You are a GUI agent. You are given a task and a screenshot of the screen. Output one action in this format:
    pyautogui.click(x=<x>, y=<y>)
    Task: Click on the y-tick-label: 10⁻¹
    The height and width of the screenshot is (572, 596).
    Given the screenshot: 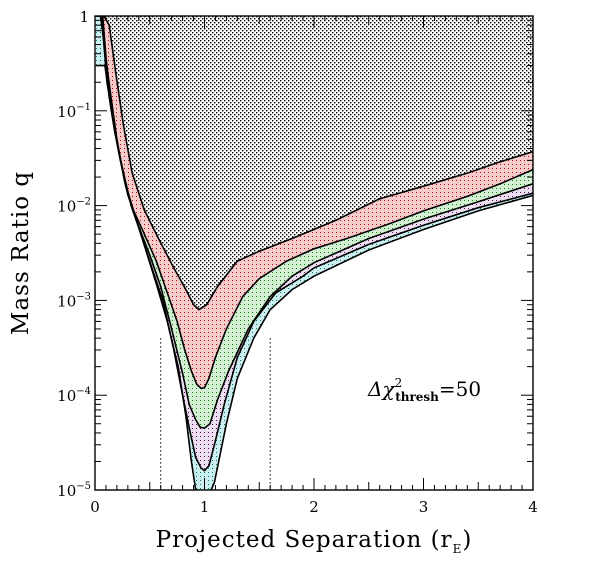 What is the action you would take?
    pyautogui.click(x=74, y=111)
    